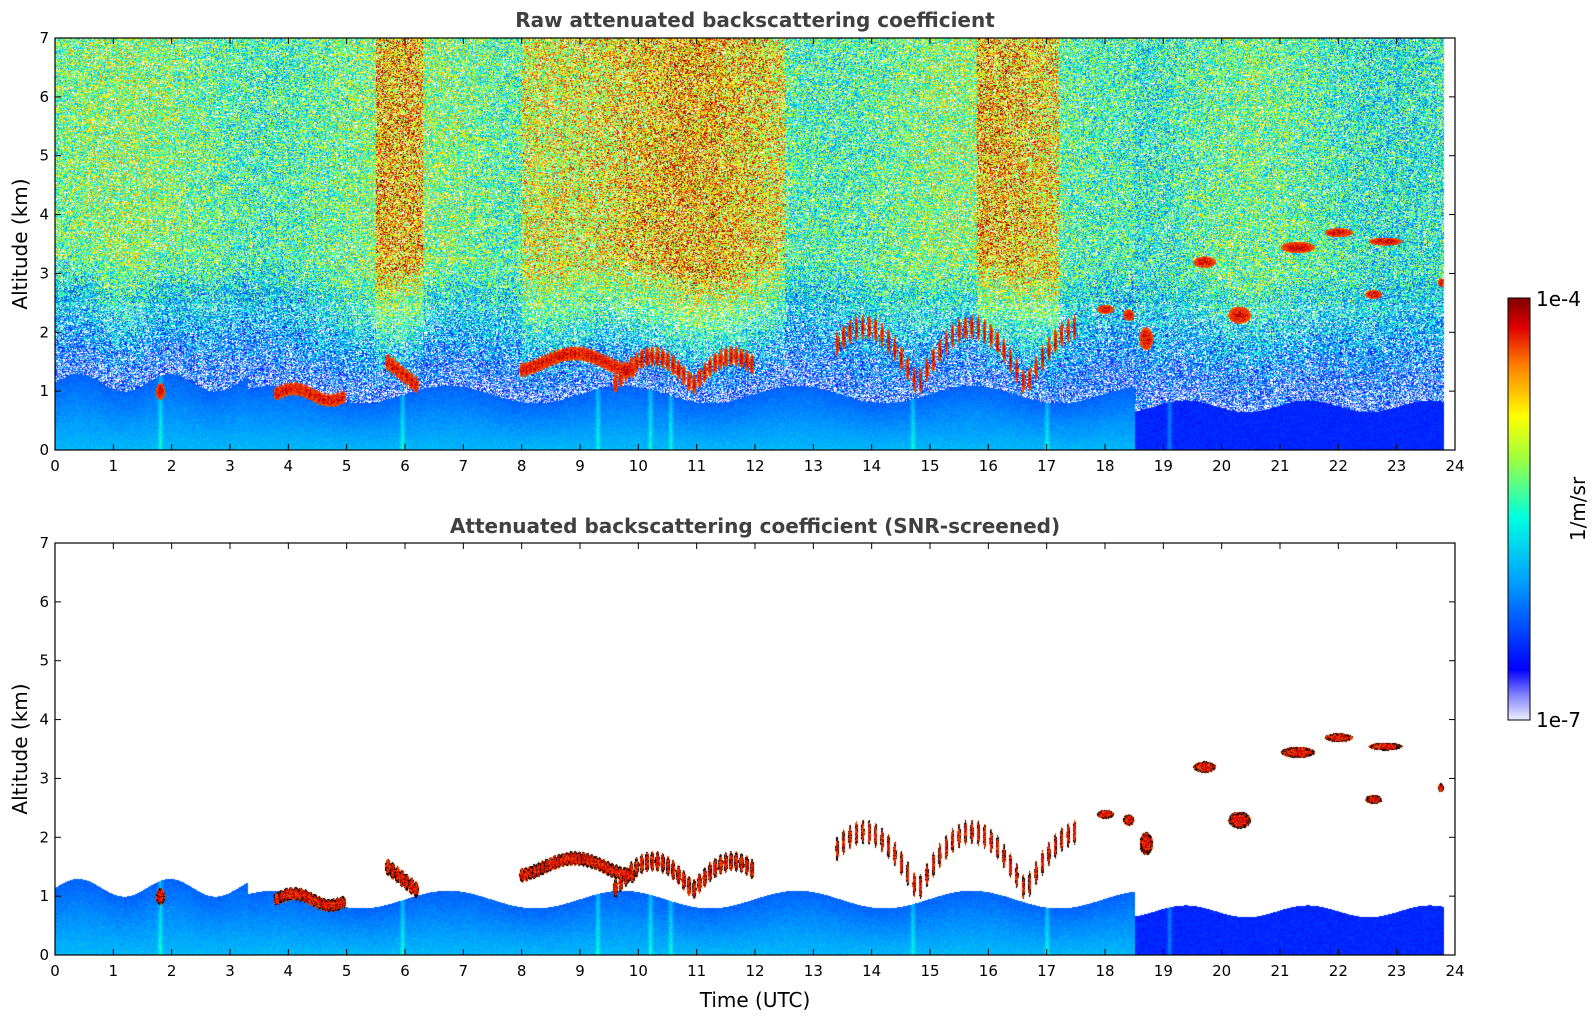 This screenshot has height=1020, width=1595. What do you see at coordinates (464, 466) in the screenshot?
I see `raw-x-tick-label: 7` at bounding box center [464, 466].